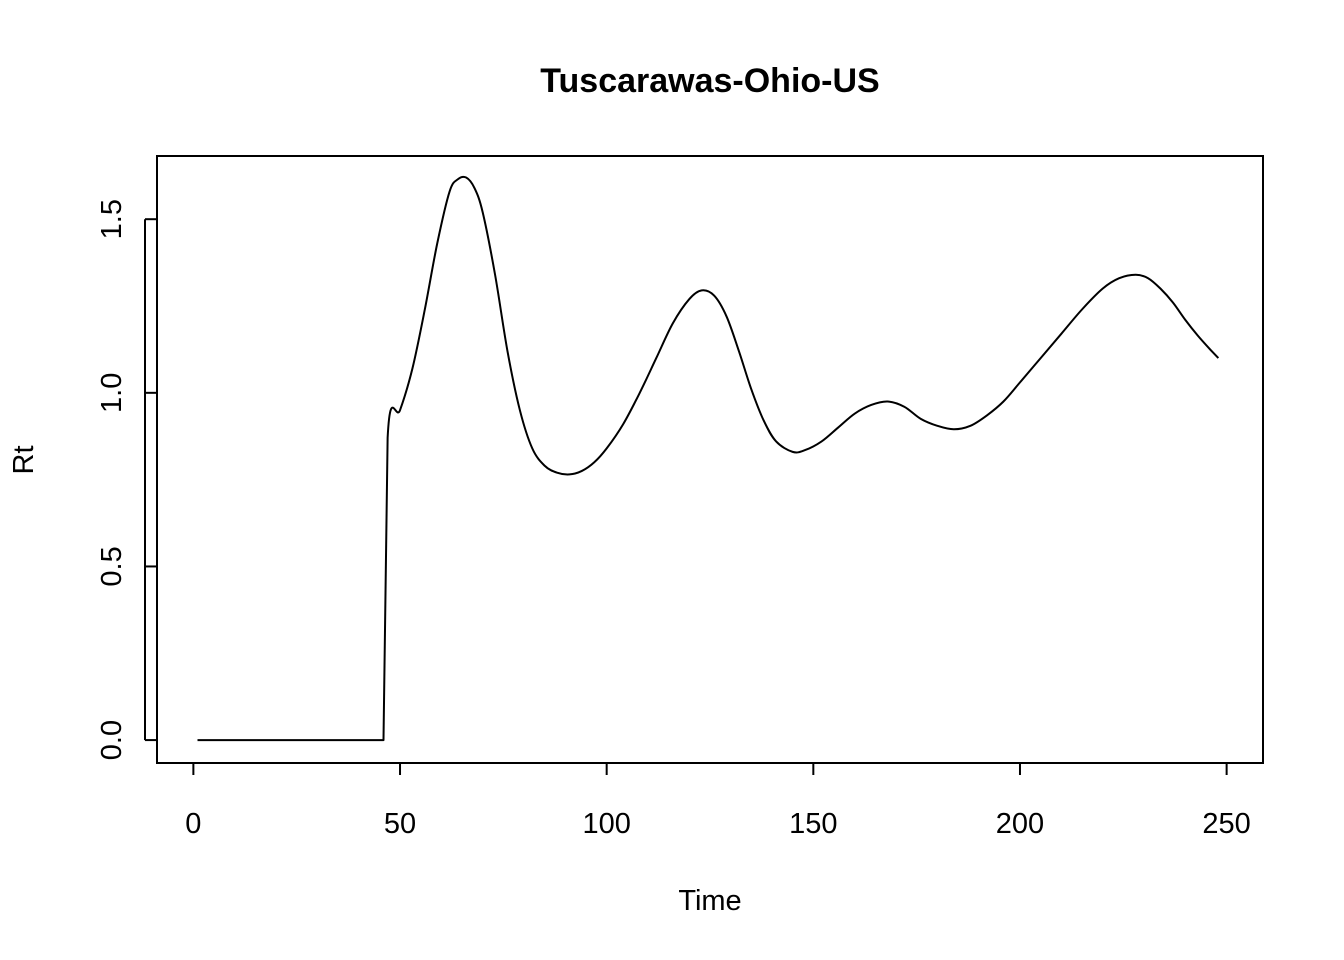 The image size is (1344, 960). I want to click on x-tick-label: 200, so click(1020, 824).